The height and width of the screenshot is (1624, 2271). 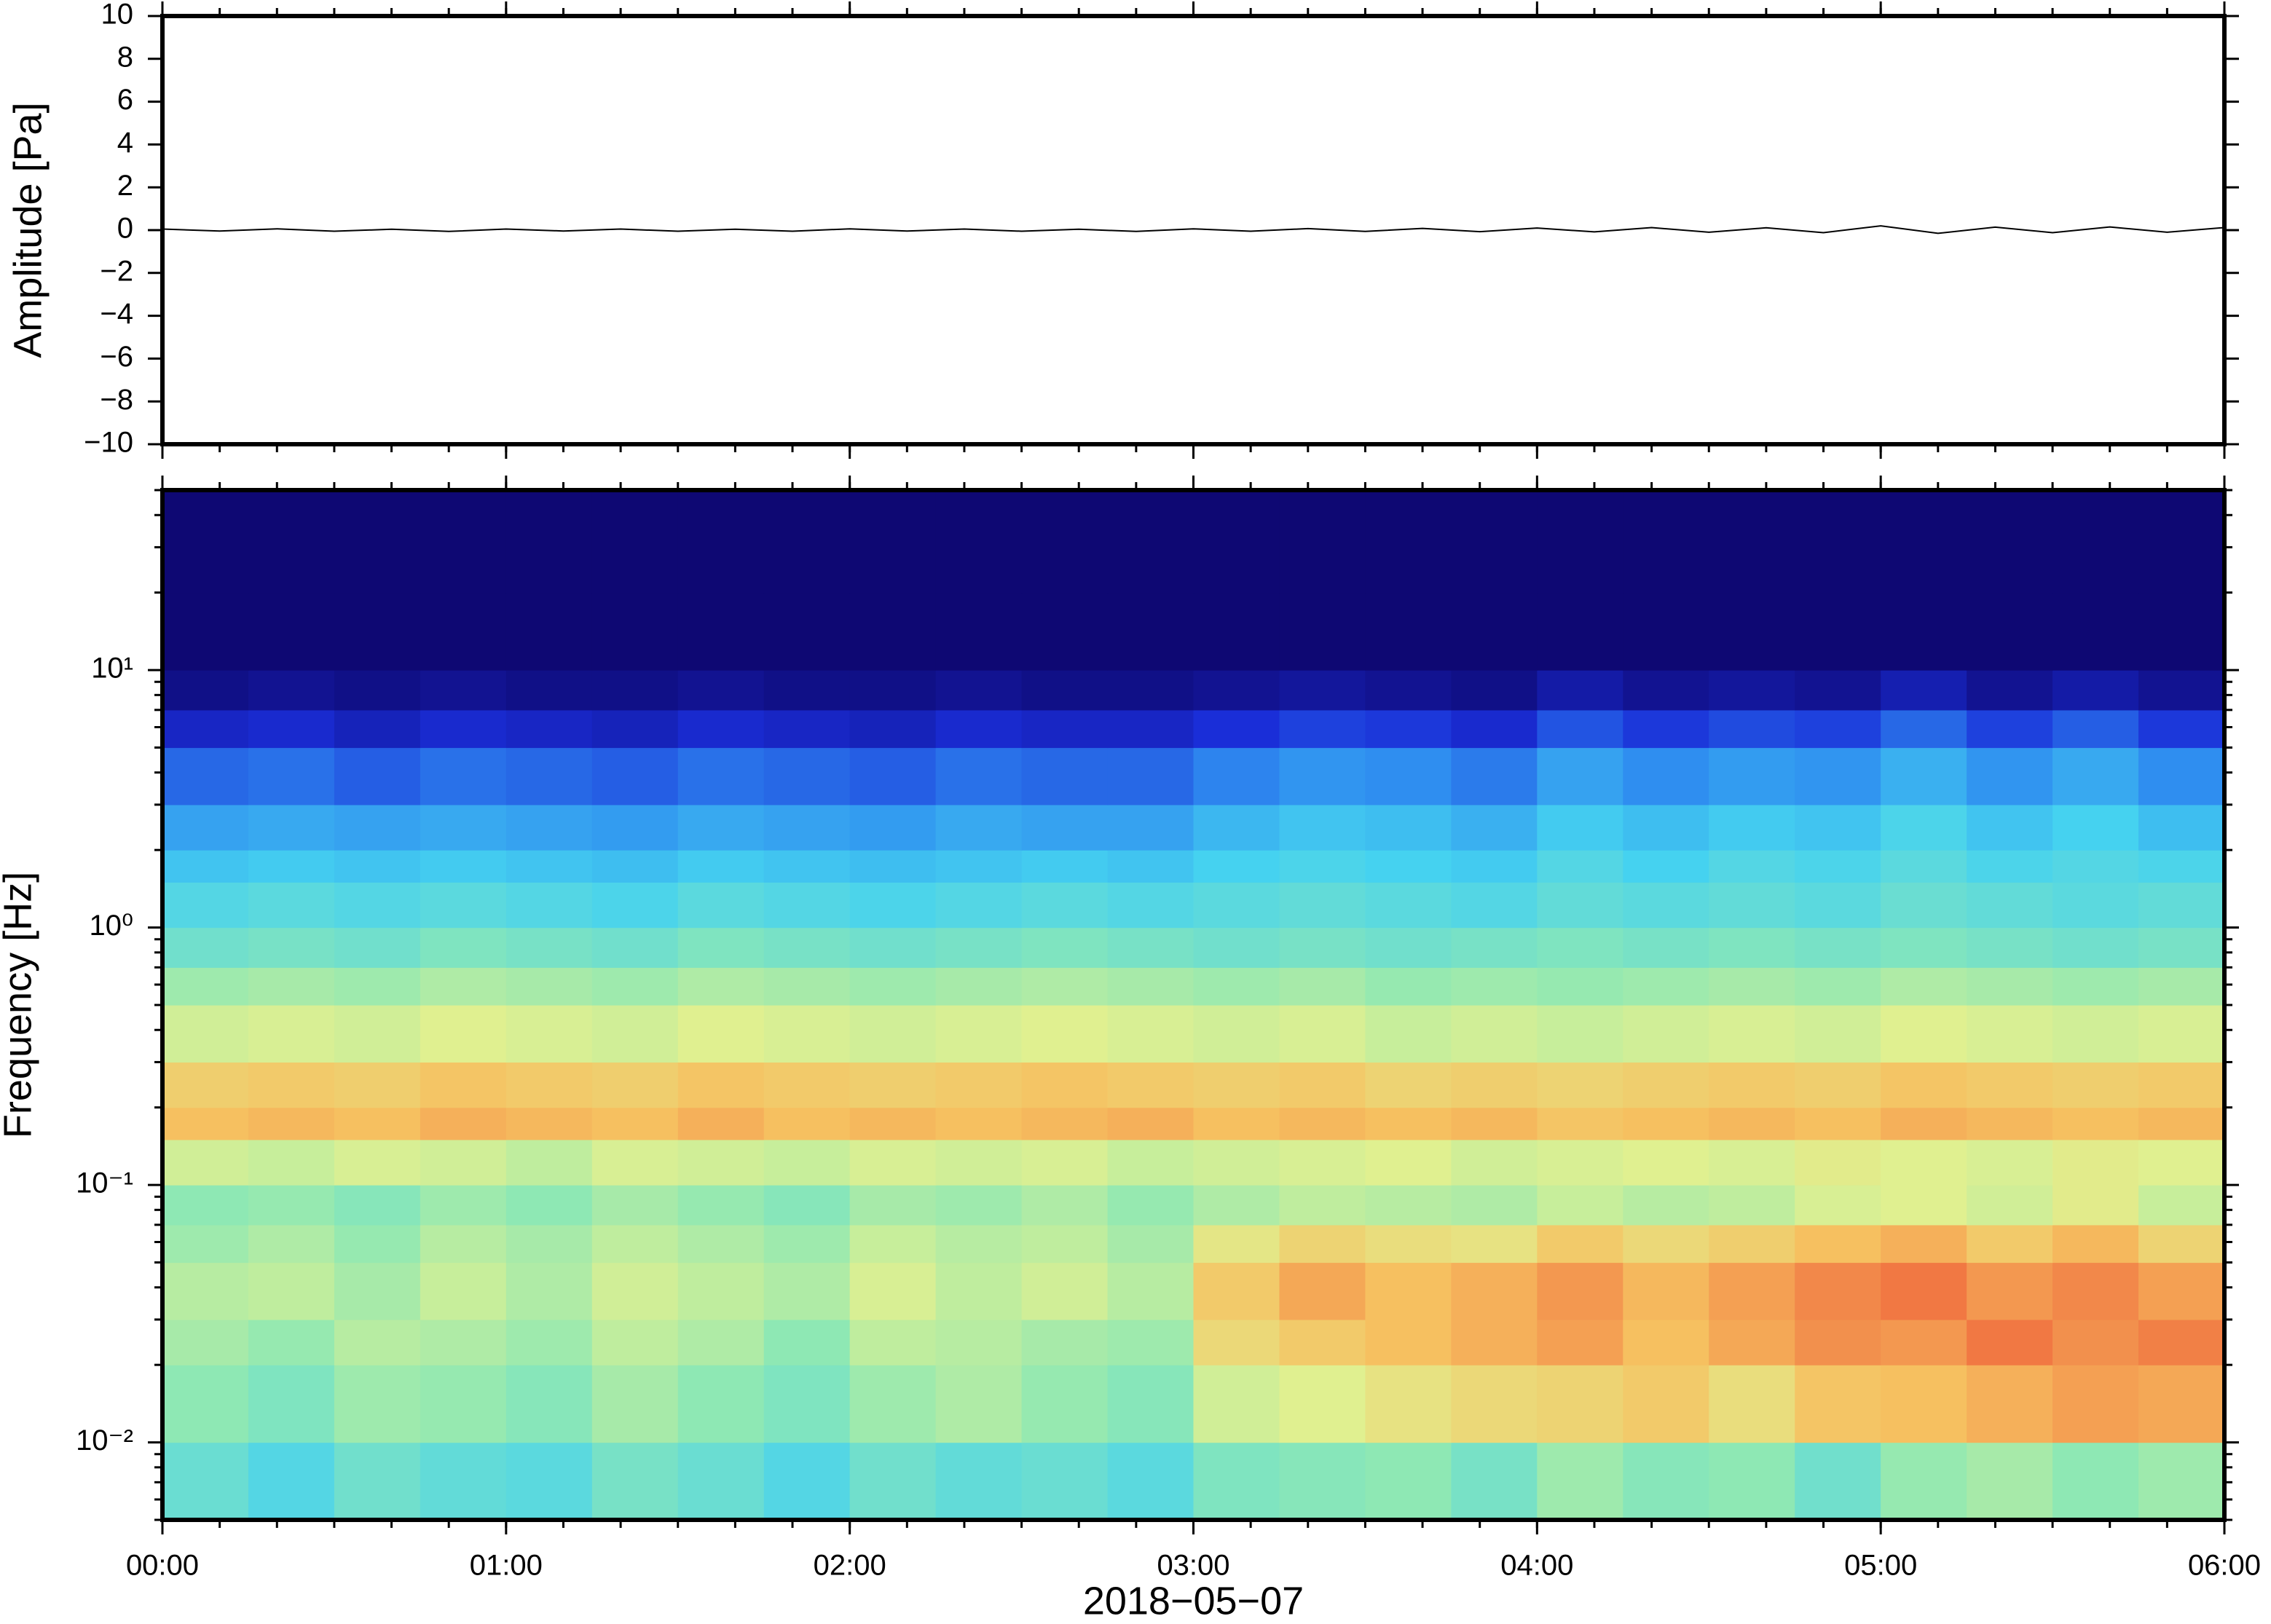 I want to click on waveform, so click(x=1193, y=229).